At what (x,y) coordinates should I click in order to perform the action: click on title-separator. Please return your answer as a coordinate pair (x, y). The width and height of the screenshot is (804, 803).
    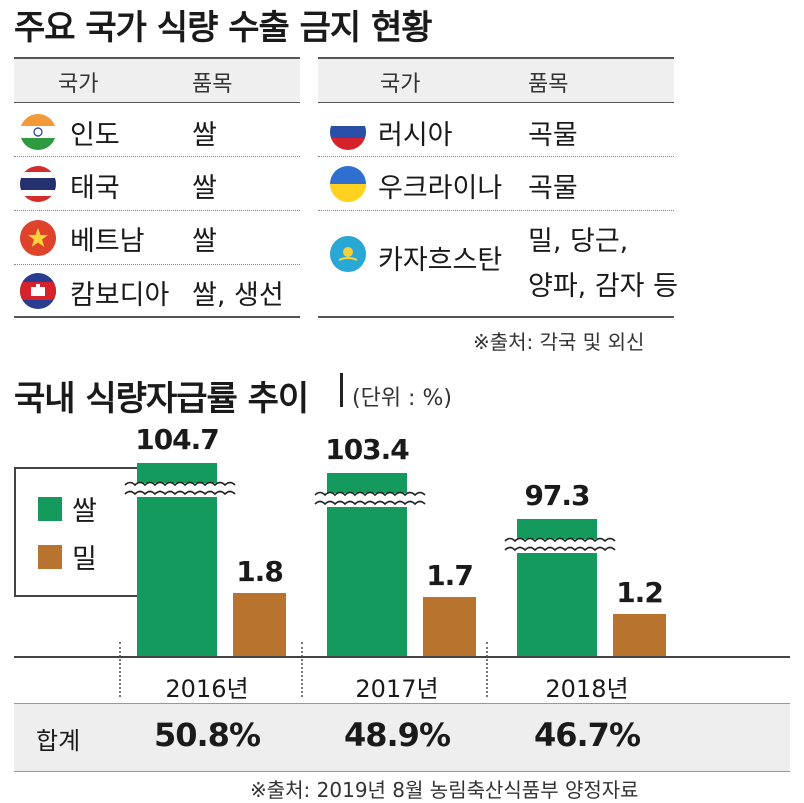
    Looking at the image, I should click on (341, 390).